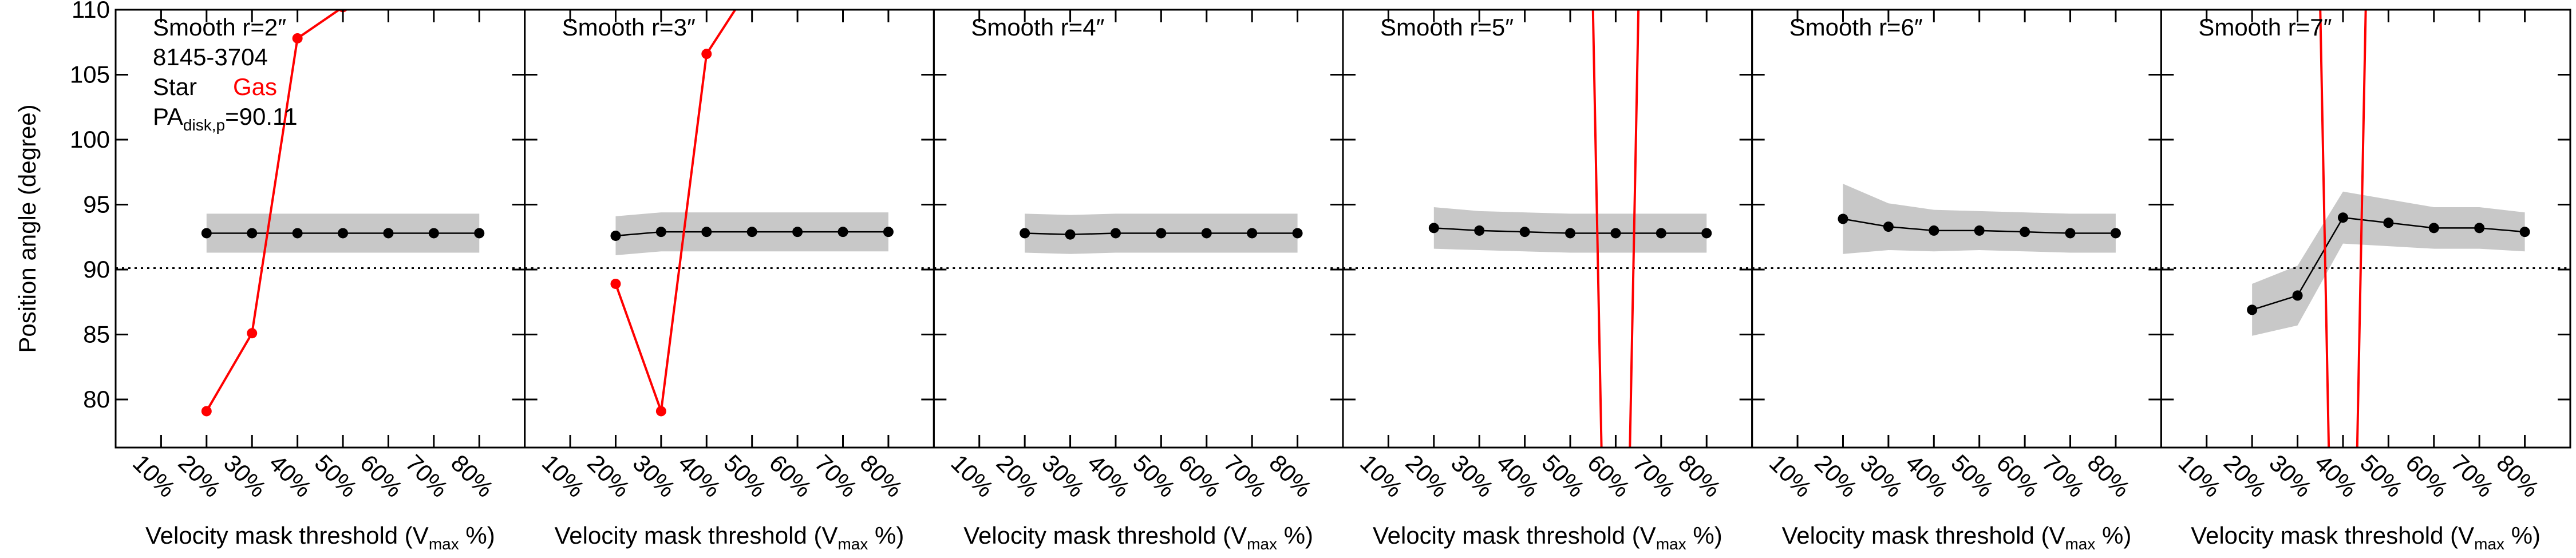 Image resolution: width=2576 pixels, height=558 pixels. I want to click on pa-sub: disk,p, so click(204, 125).